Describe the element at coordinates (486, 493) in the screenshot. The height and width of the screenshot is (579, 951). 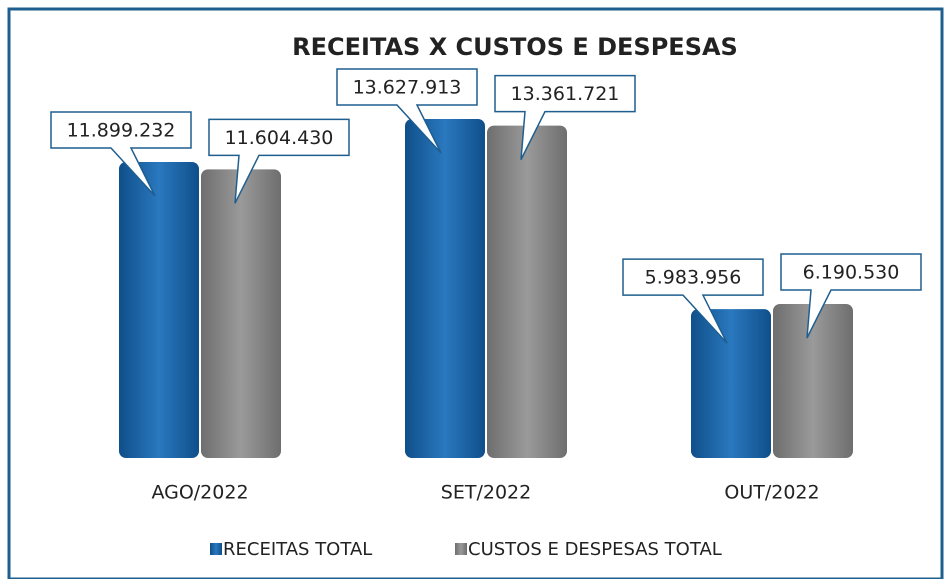
I see `x-tick-label: SET/2022` at that location.